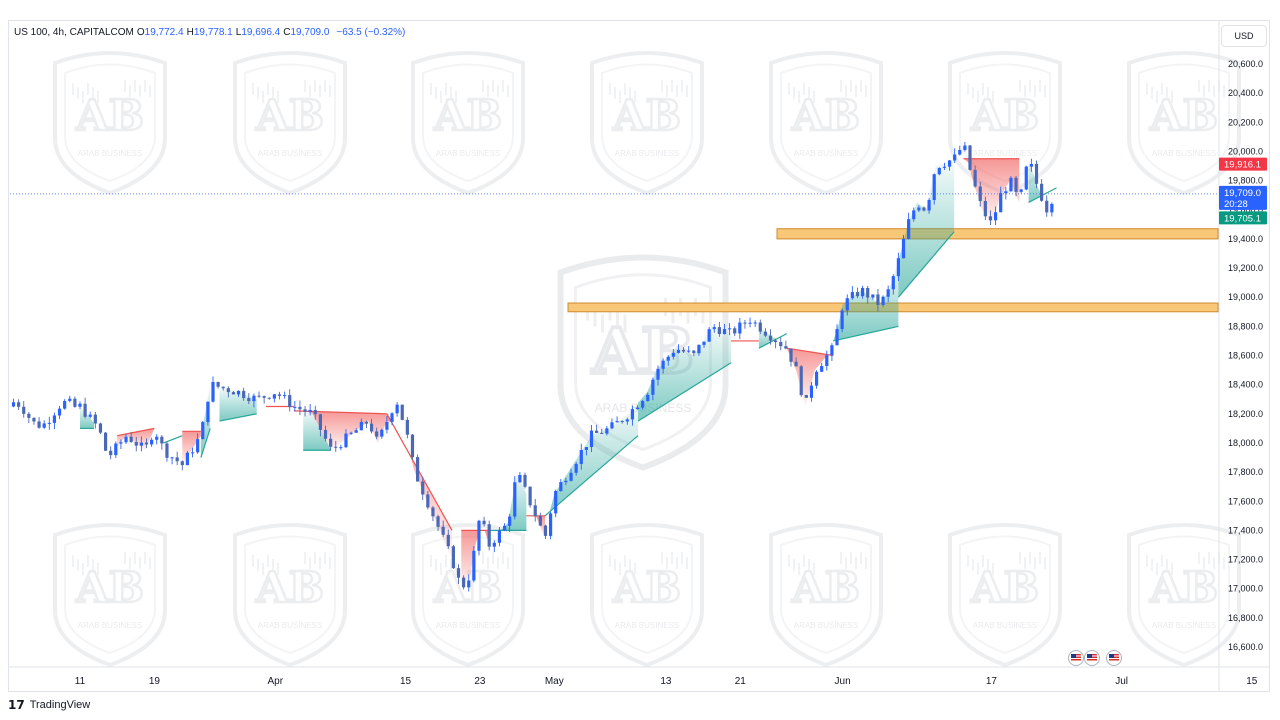 Image resolution: width=1280 pixels, height=720 pixels. I want to click on open-value: O 19,772.4, so click(160, 32).